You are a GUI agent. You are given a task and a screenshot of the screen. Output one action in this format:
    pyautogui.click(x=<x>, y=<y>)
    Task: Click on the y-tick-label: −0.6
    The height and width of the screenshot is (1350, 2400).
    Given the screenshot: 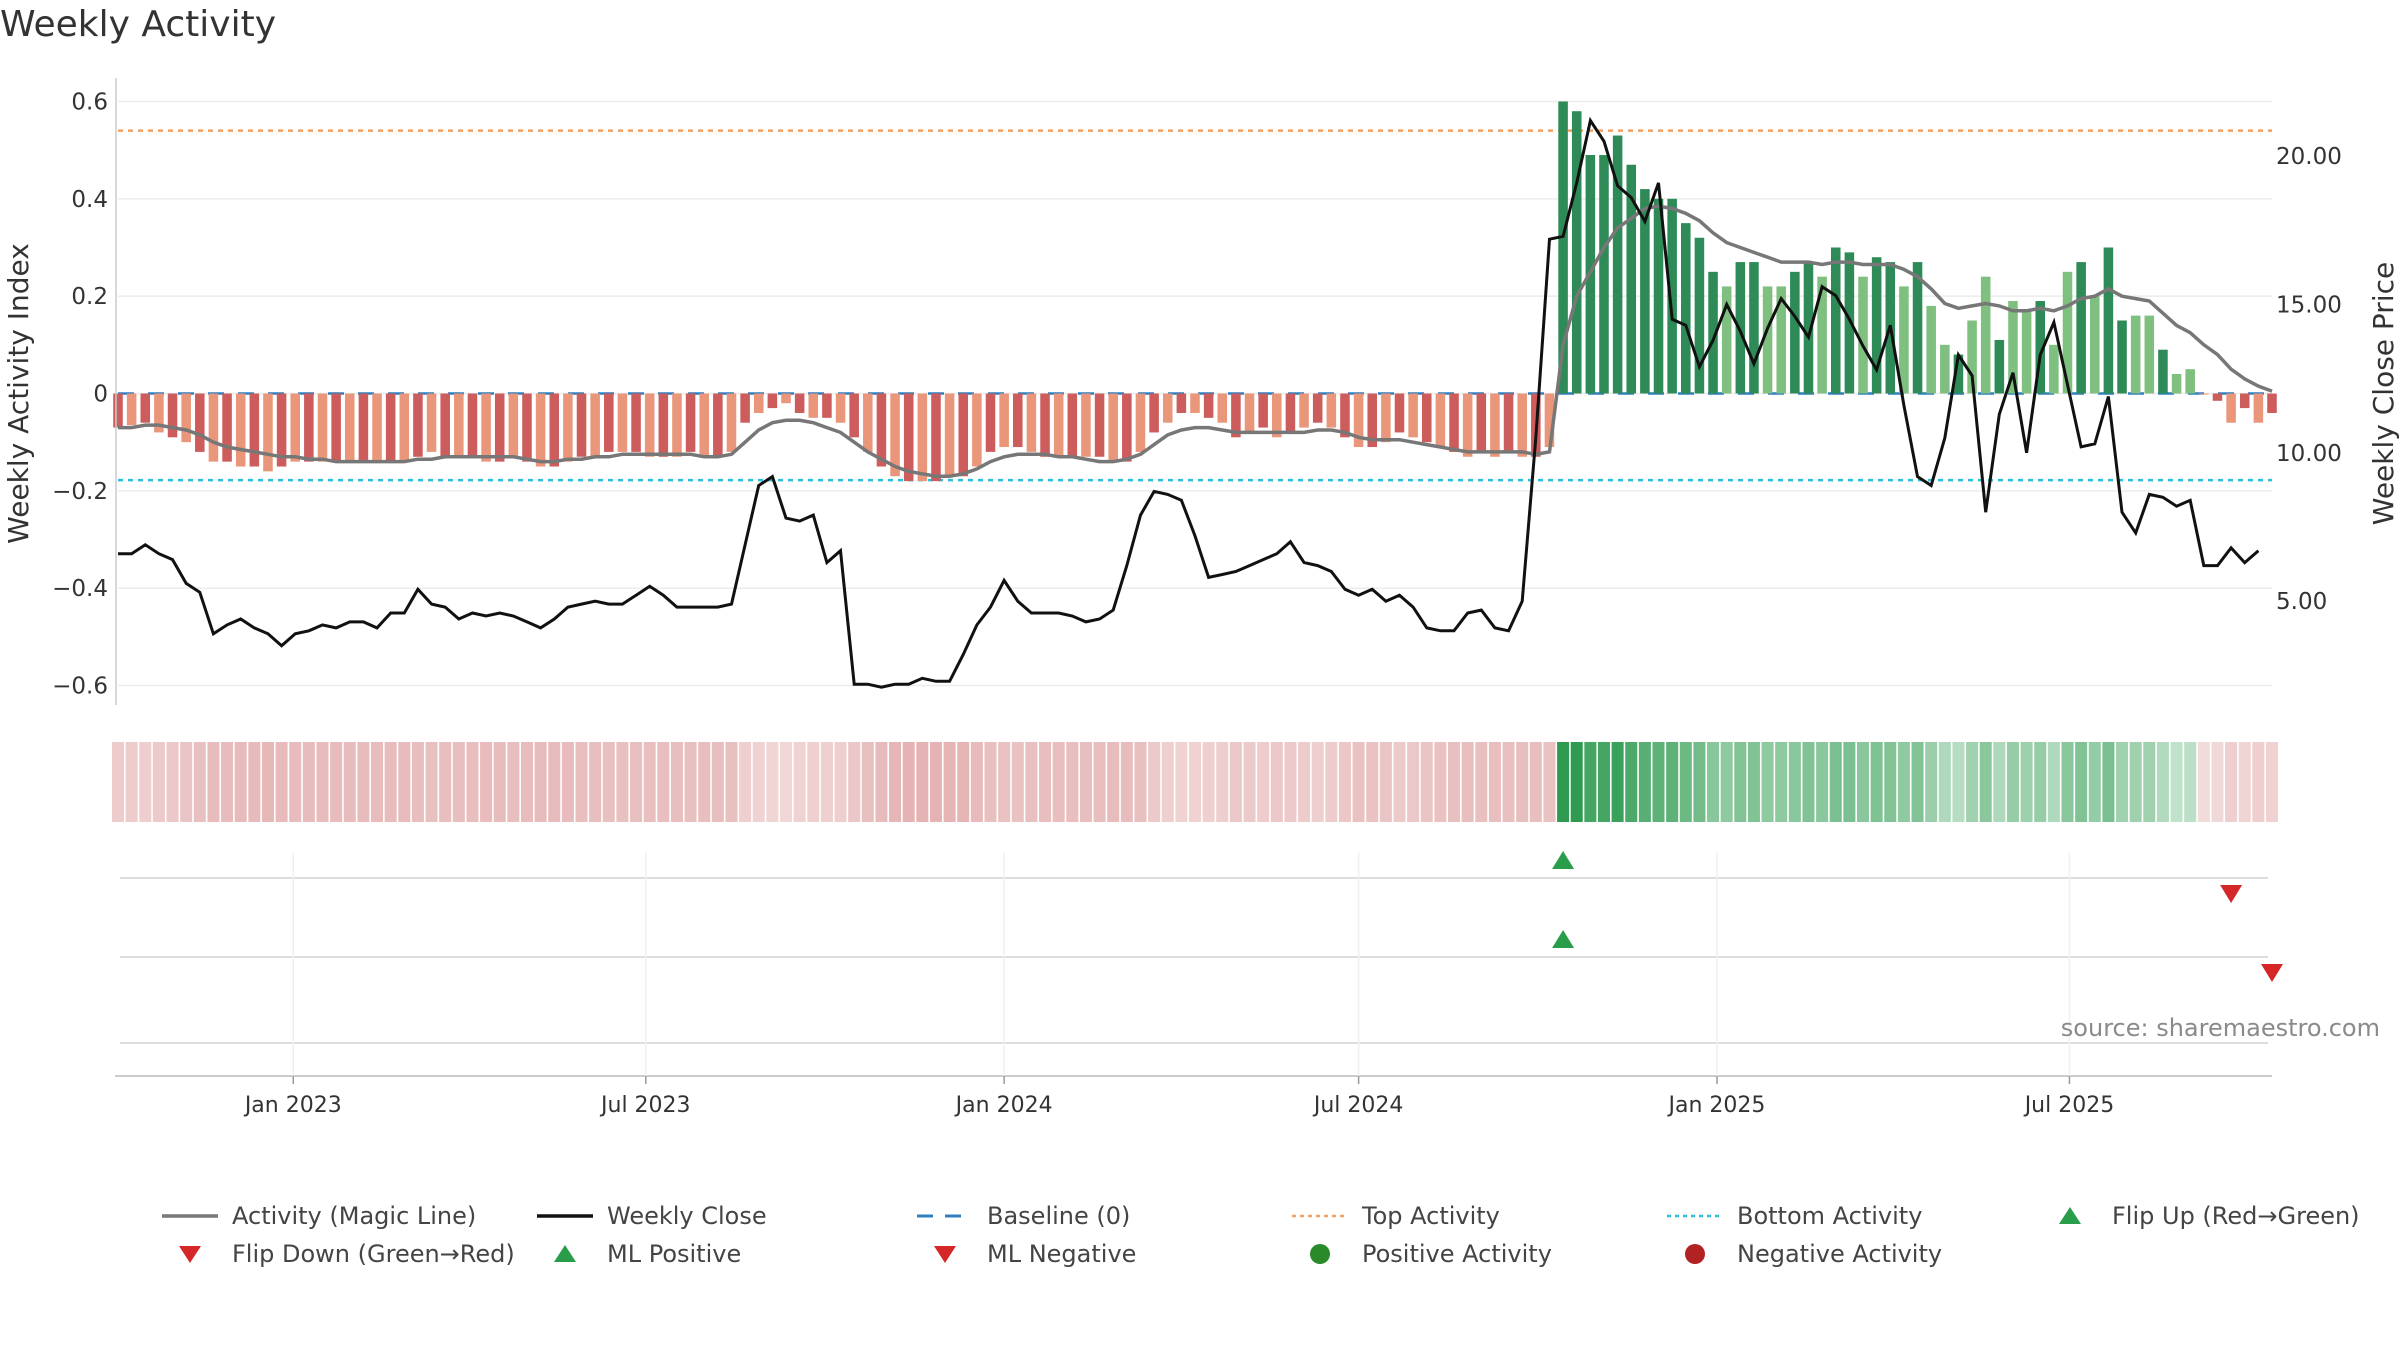 What is the action you would take?
    pyautogui.click(x=80, y=687)
    